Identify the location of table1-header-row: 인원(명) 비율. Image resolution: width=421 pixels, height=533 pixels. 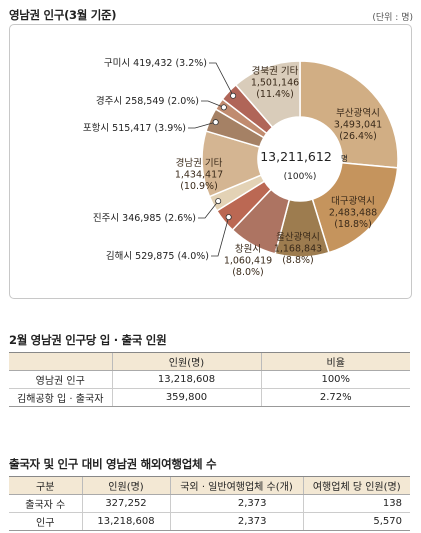
(209, 361).